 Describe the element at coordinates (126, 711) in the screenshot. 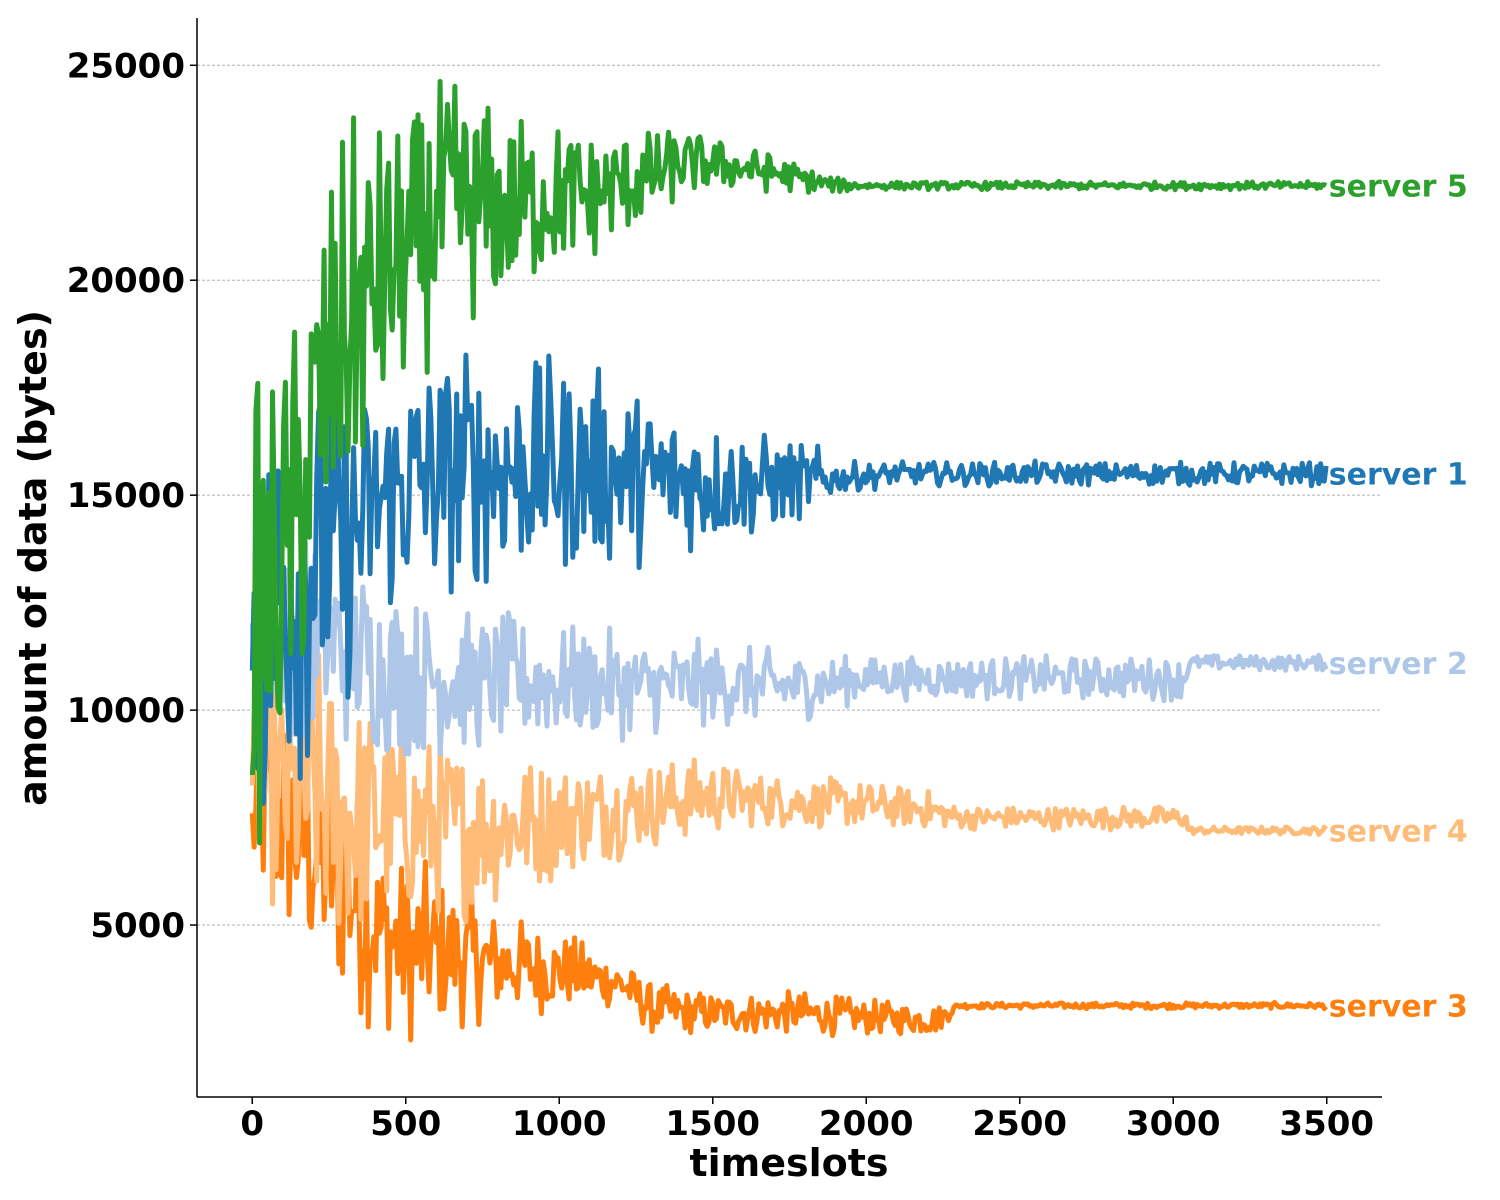

I see `y-tick-label: 10000` at that location.